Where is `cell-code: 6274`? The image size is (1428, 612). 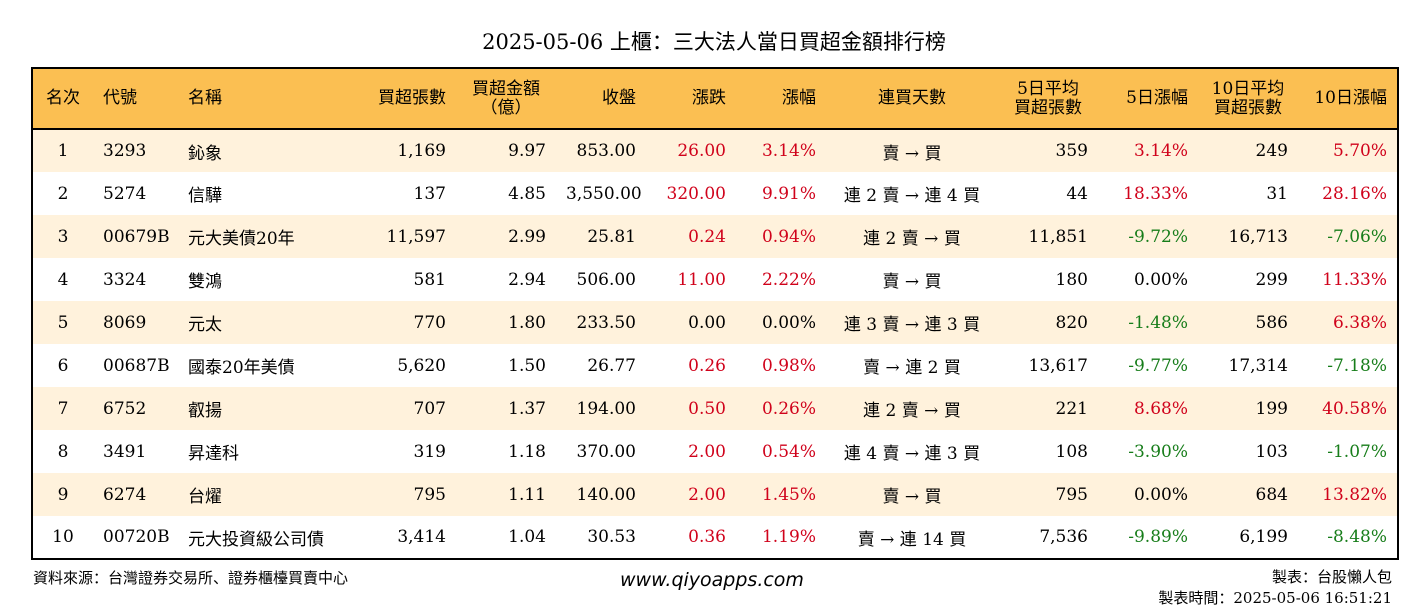
cell-code: 6274 is located at coordinates (125, 494).